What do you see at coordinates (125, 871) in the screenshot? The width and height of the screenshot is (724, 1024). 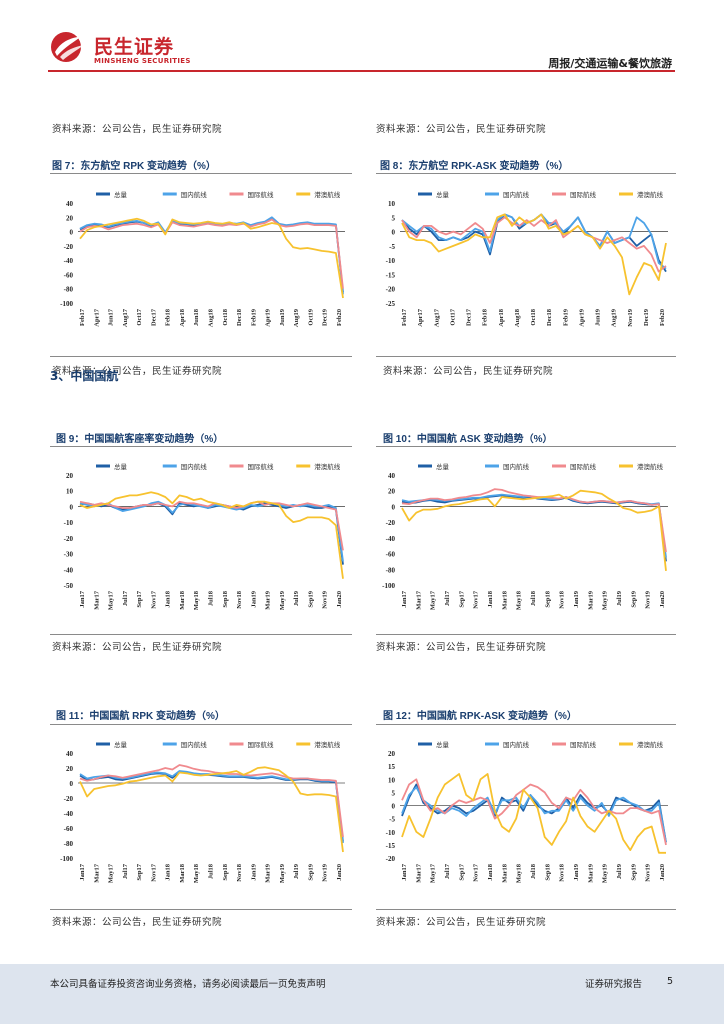 I see `x-tick-label: Jul17` at bounding box center [125, 871].